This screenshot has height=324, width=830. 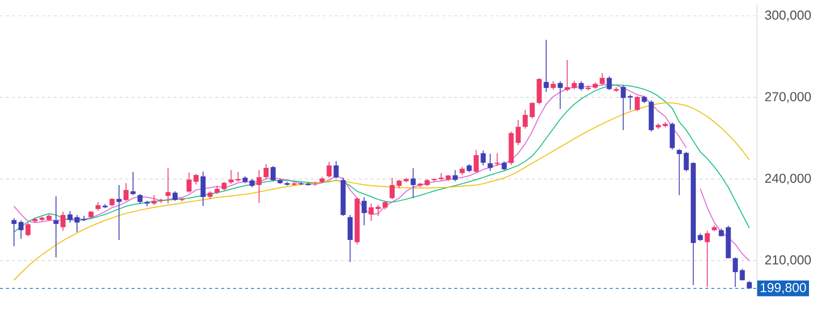 I want to click on y-tick-label: 210,000, so click(x=788, y=260).